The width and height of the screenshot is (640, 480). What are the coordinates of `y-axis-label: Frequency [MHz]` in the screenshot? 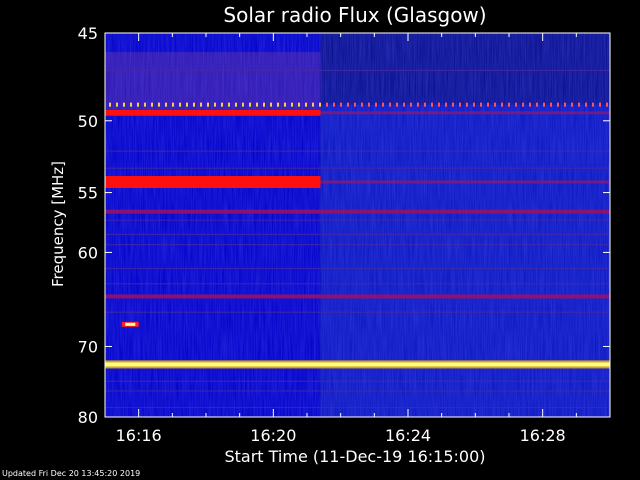 It's located at (58, 224).